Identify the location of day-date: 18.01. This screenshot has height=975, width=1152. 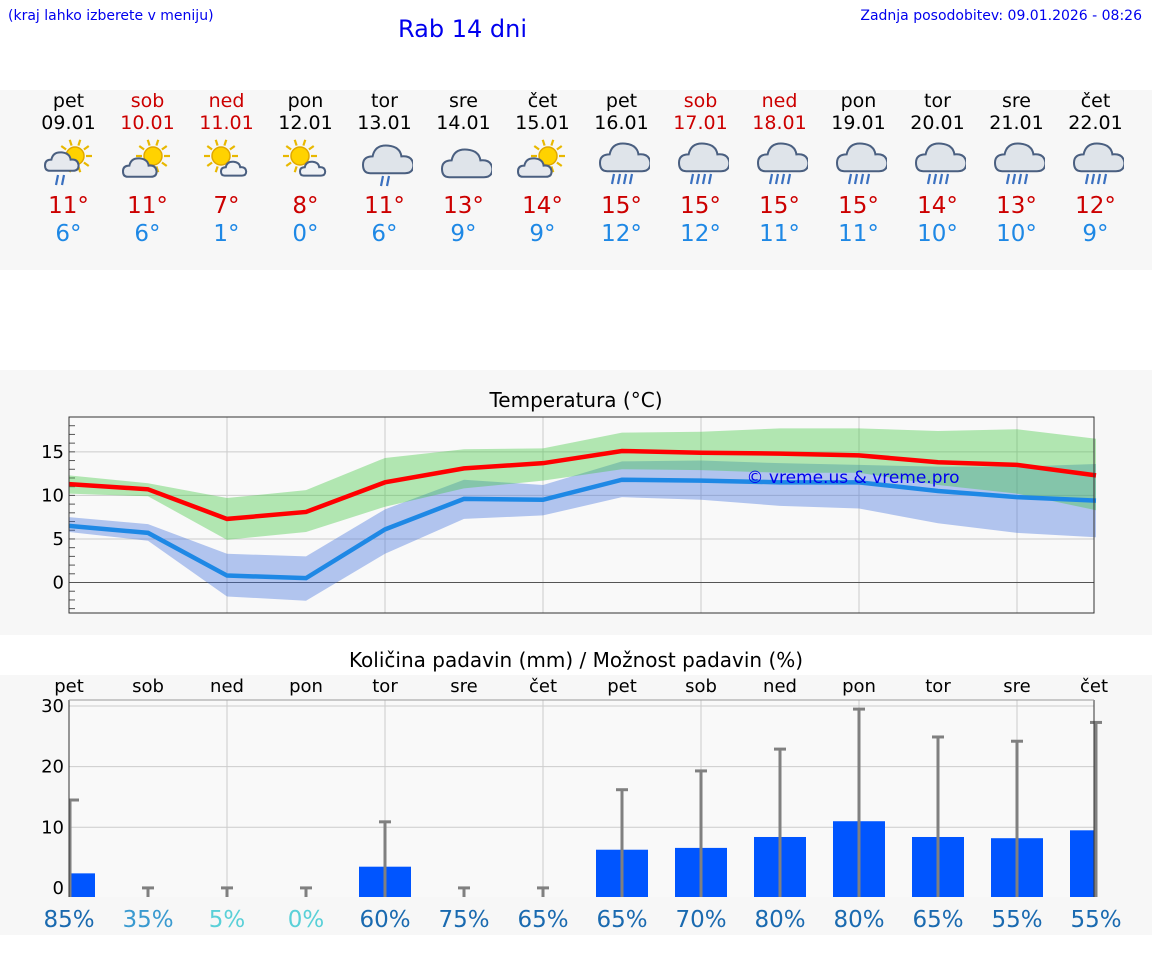
(779, 123).